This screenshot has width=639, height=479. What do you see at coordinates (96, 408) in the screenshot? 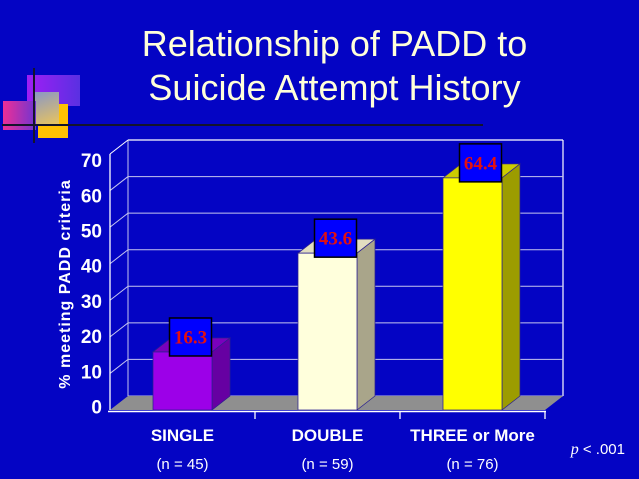
I see `y-axis-tick-label: 0` at bounding box center [96, 408].